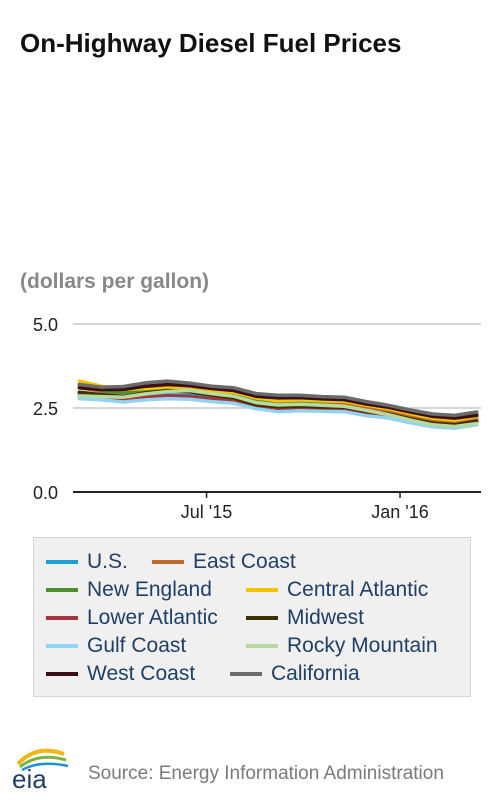 Image resolution: width=500 pixels, height=800 pixels. I want to click on series-lines, so click(278, 404).